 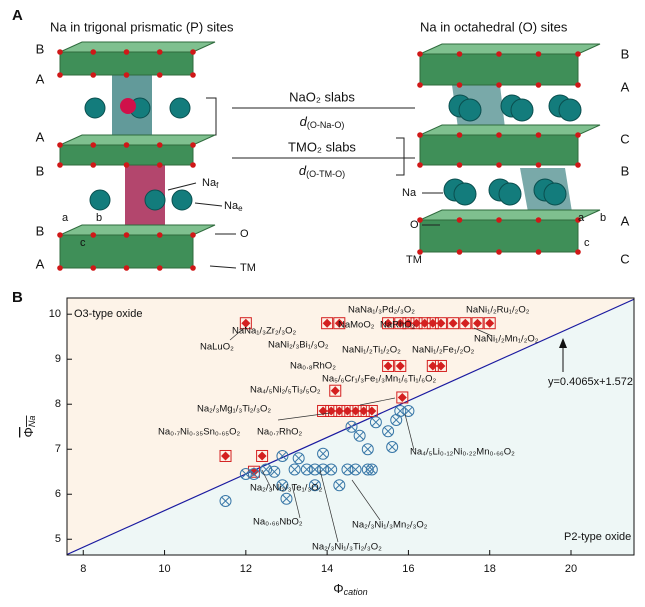 What do you see at coordinates (338, 588) in the screenshot?
I see `symbol: Φ` at bounding box center [338, 588].